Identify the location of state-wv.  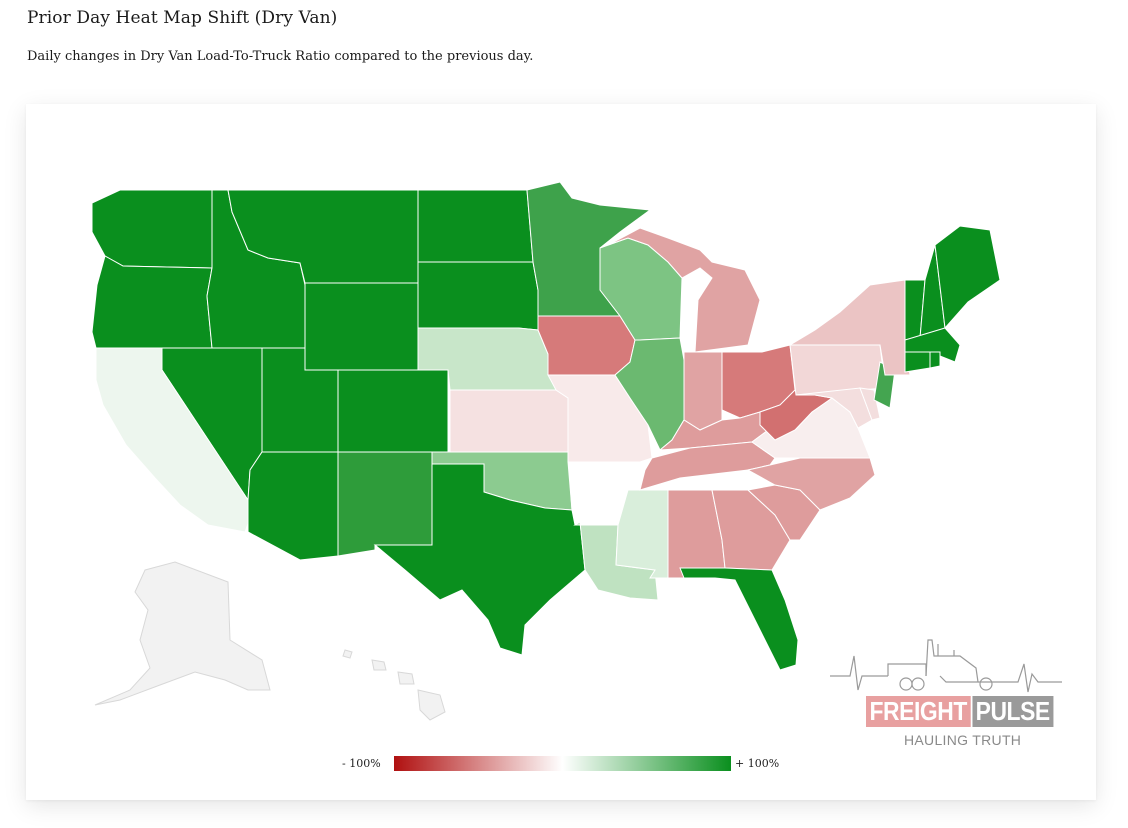
(796, 415).